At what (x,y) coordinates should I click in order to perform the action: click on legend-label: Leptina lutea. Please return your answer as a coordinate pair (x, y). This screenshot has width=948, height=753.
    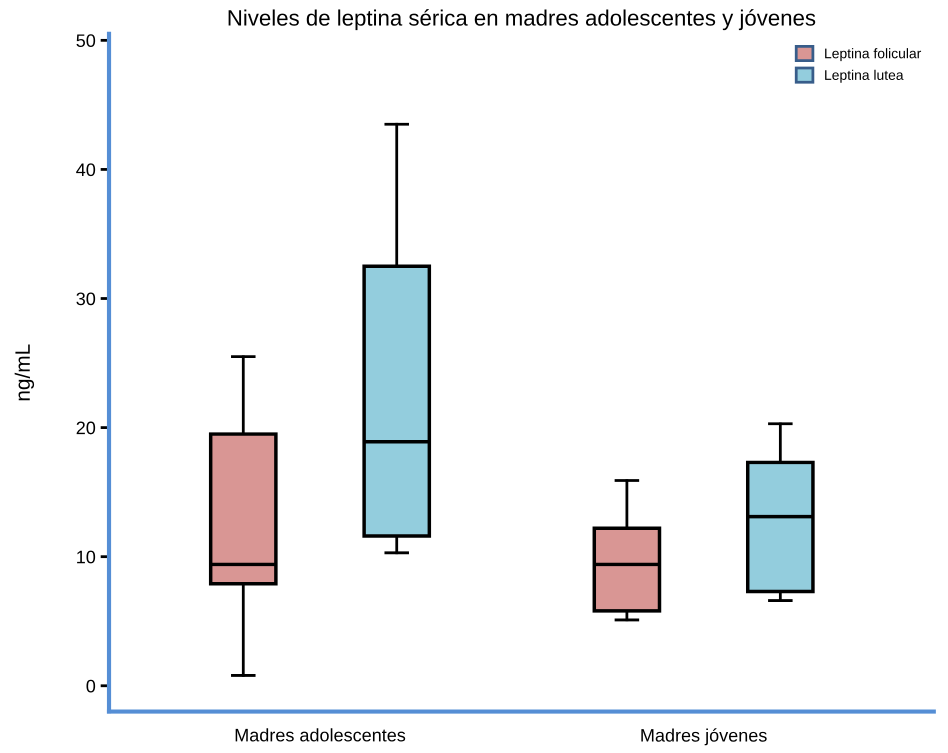
    Looking at the image, I should click on (864, 76).